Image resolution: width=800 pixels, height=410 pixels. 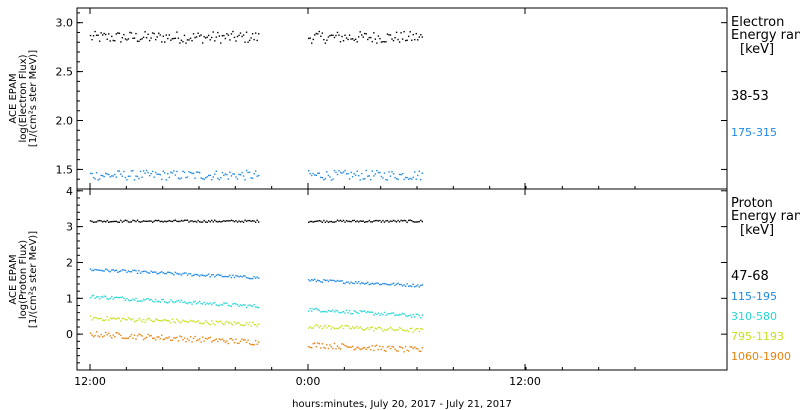 I want to click on legend-subtitle: Energy range, so click(x=765, y=216).